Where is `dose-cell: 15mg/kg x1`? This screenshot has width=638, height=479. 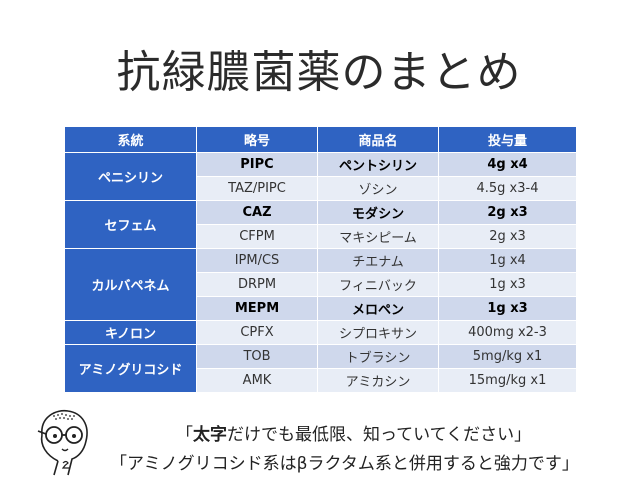 dose-cell: 15mg/kg x1 is located at coordinates (507, 380).